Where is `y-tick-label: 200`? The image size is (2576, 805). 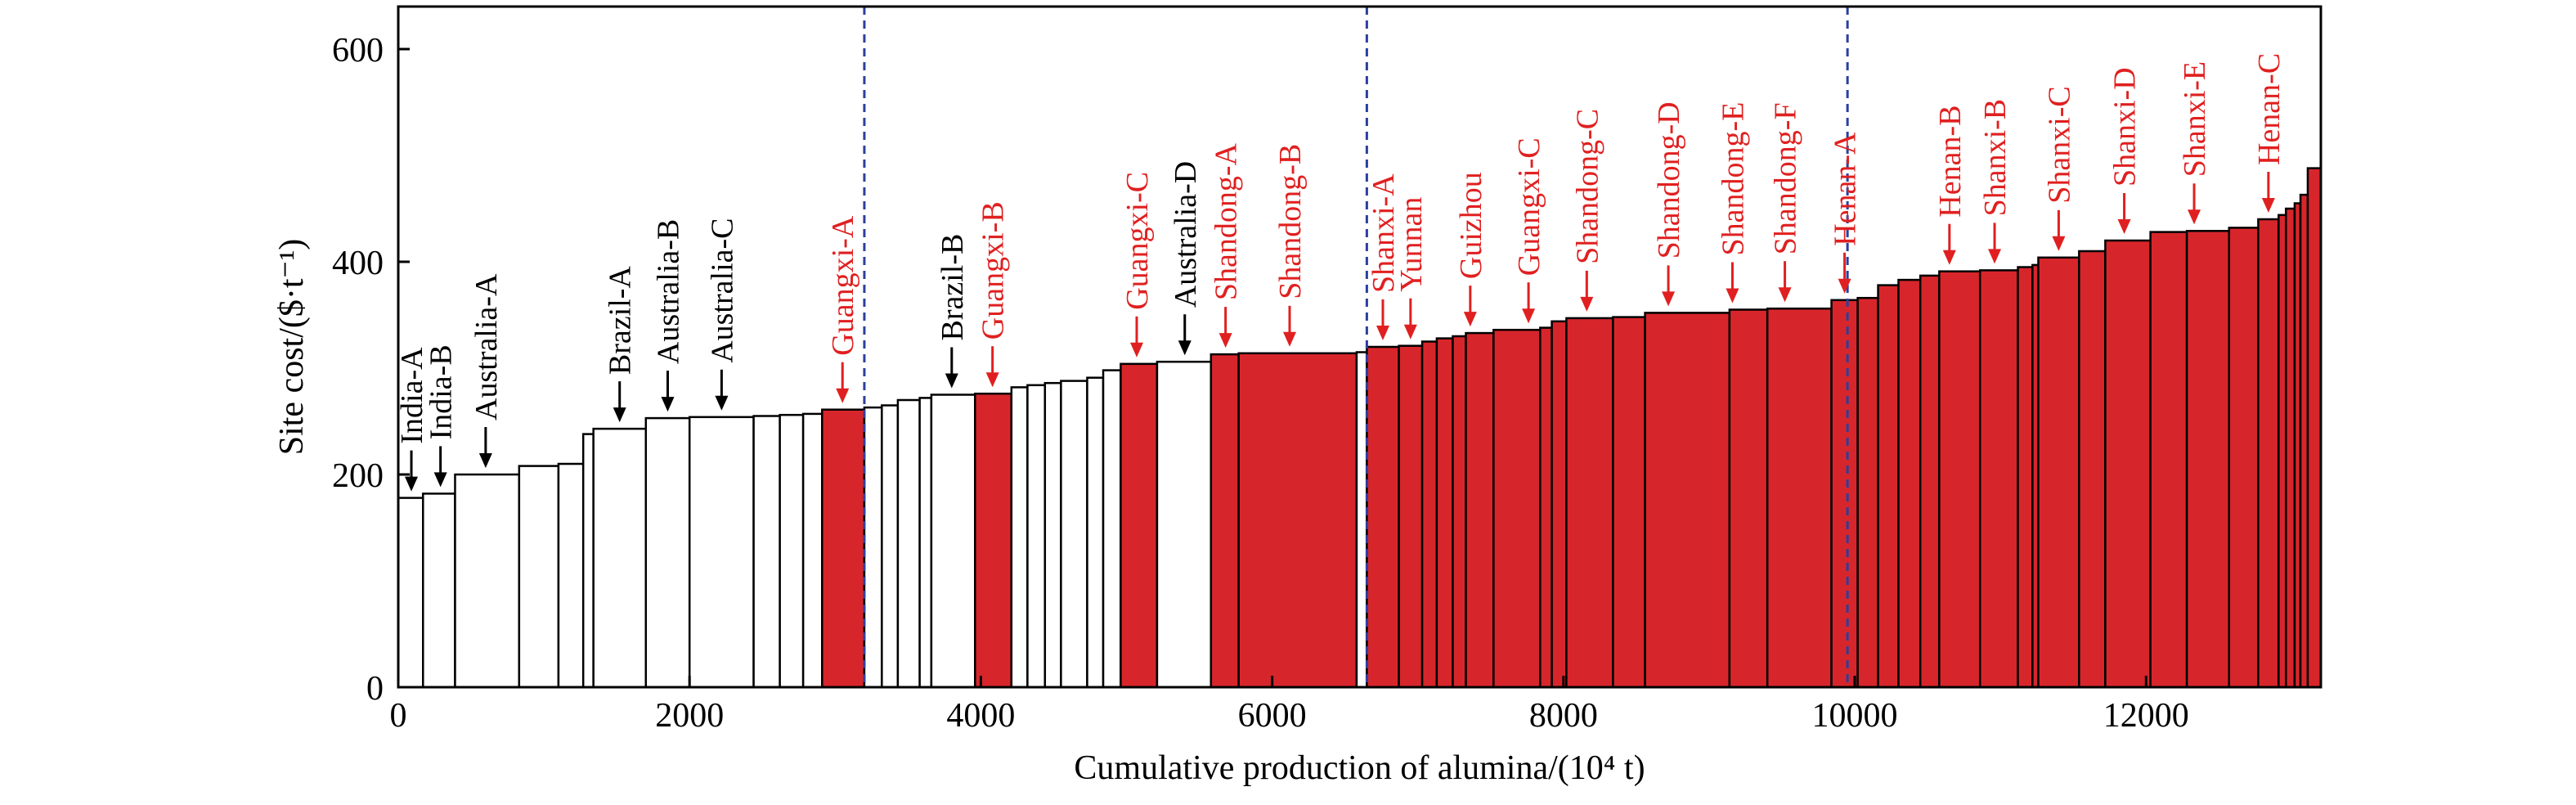
y-tick-label: 200 is located at coordinates (358, 476).